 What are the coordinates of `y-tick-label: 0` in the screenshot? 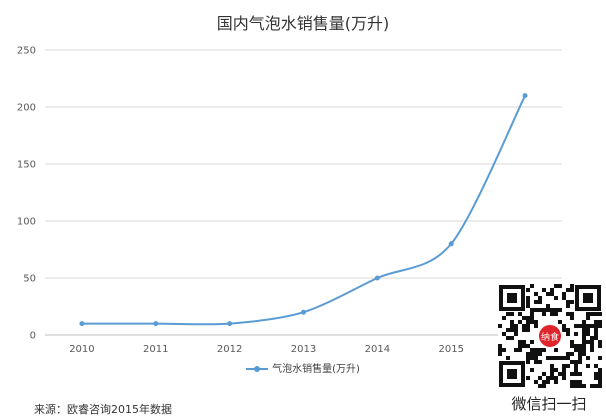 It's located at (33, 336).